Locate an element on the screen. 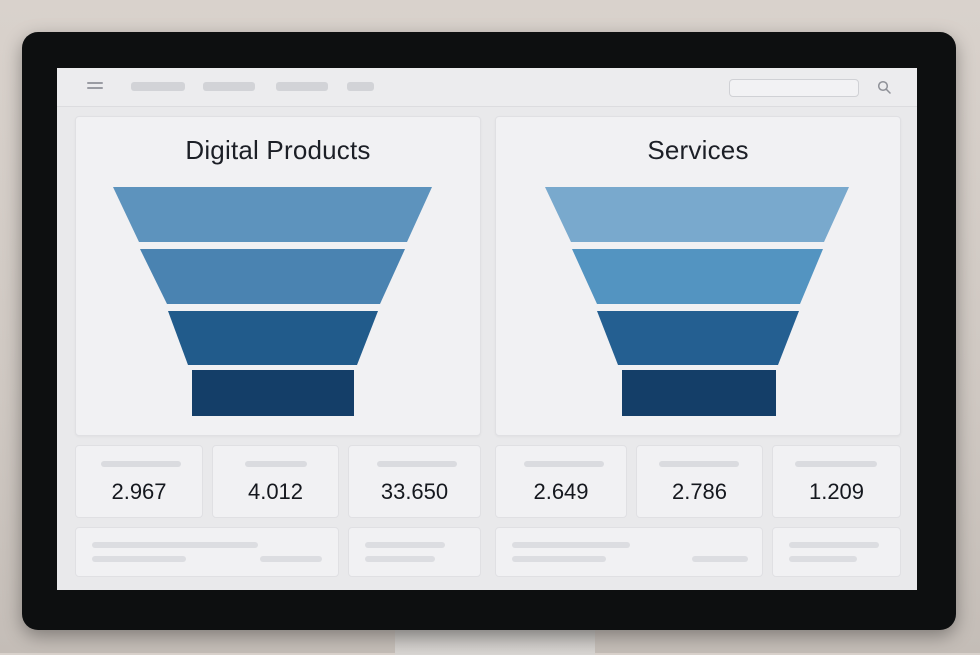  hamburger-icon is located at coordinates (95, 87).